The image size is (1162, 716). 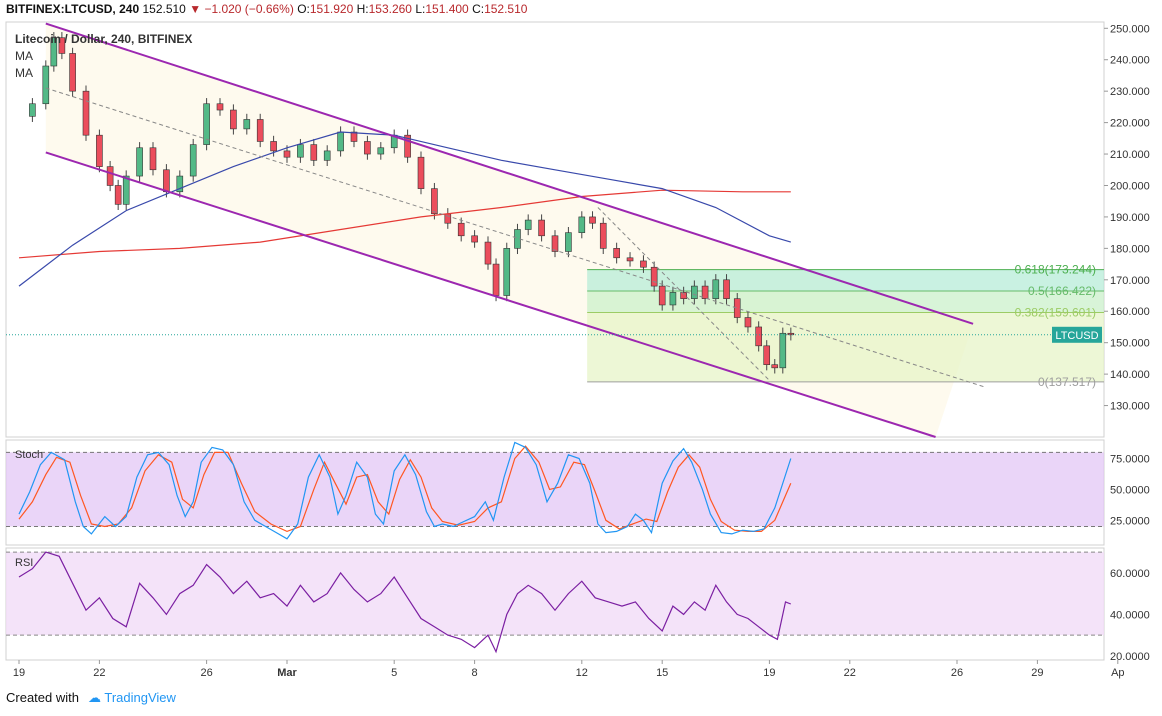 I want to click on rsi-y-label: 20.0000, so click(x=1130, y=657).